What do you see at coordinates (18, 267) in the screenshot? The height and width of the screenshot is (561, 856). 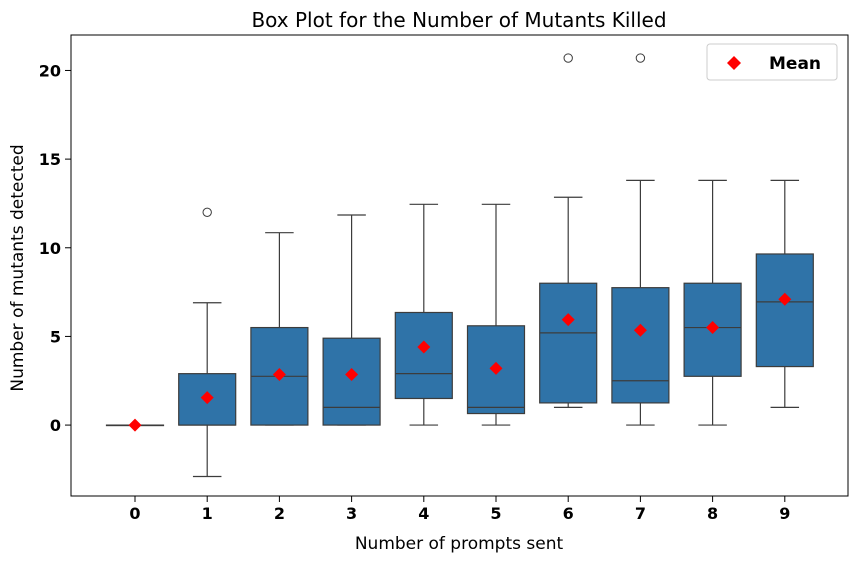 I see `y-axis-label: Number of mutants detected` at bounding box center [18, 267].